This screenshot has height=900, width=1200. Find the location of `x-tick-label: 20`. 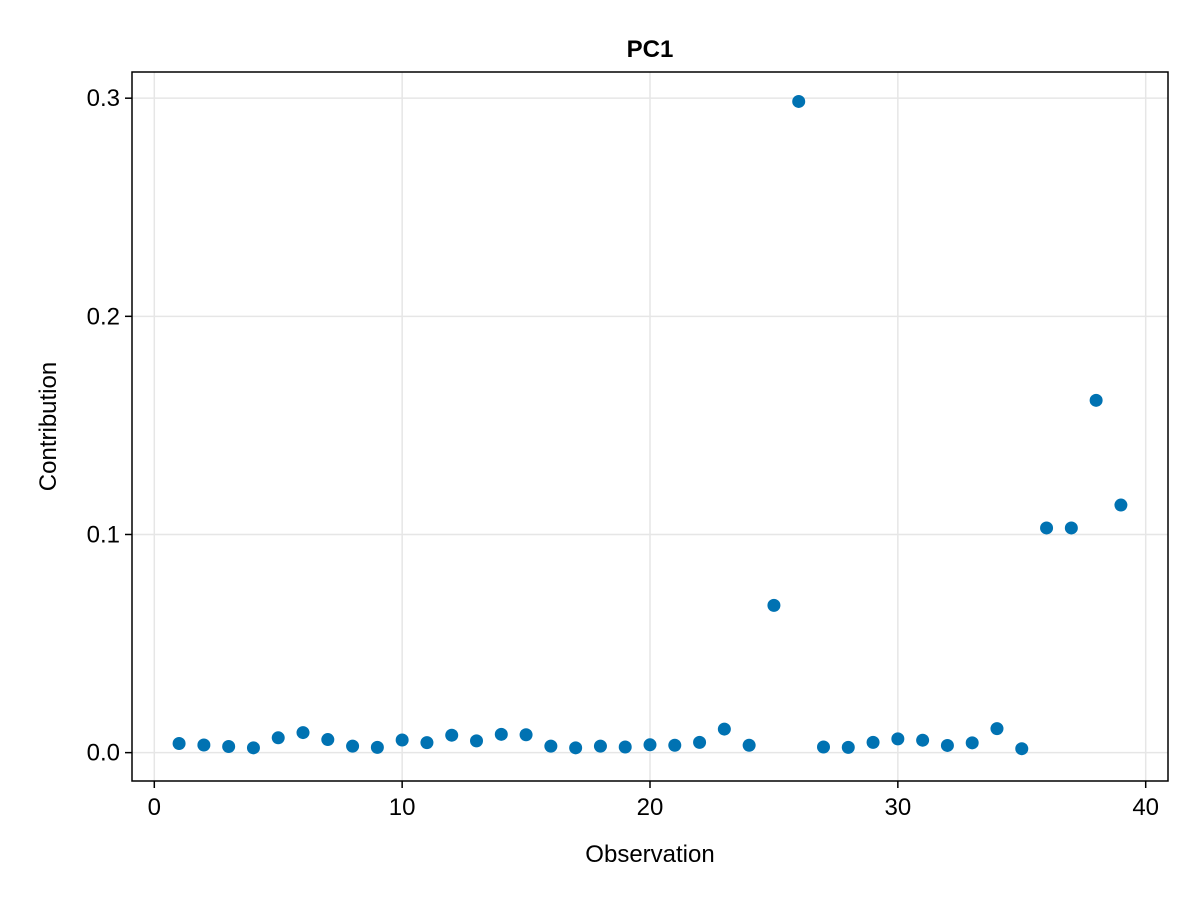

x-tick-label: 20 is located at coordinates (650, 807).